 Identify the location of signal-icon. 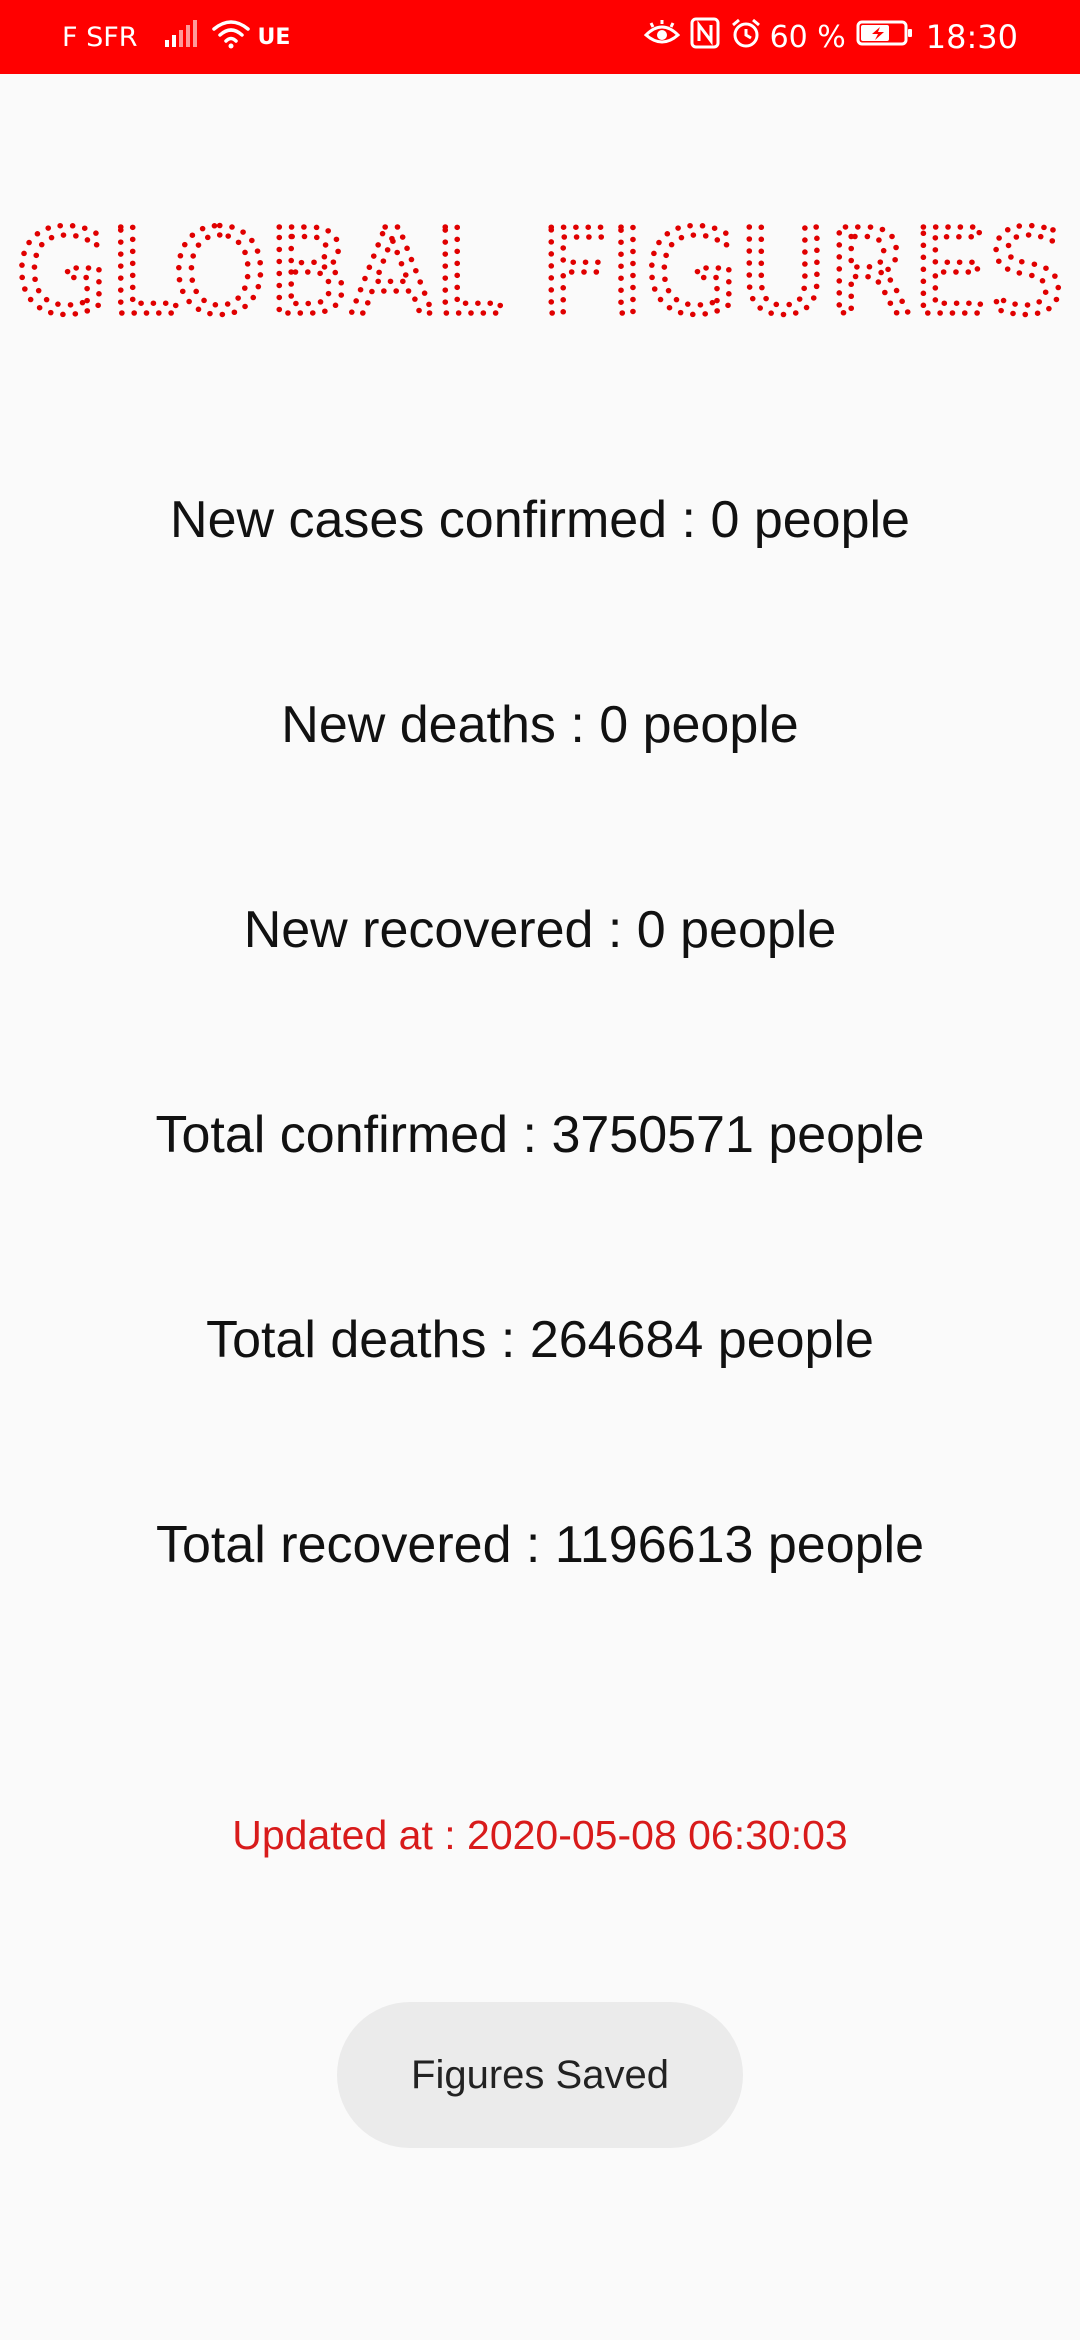
(181, 37).